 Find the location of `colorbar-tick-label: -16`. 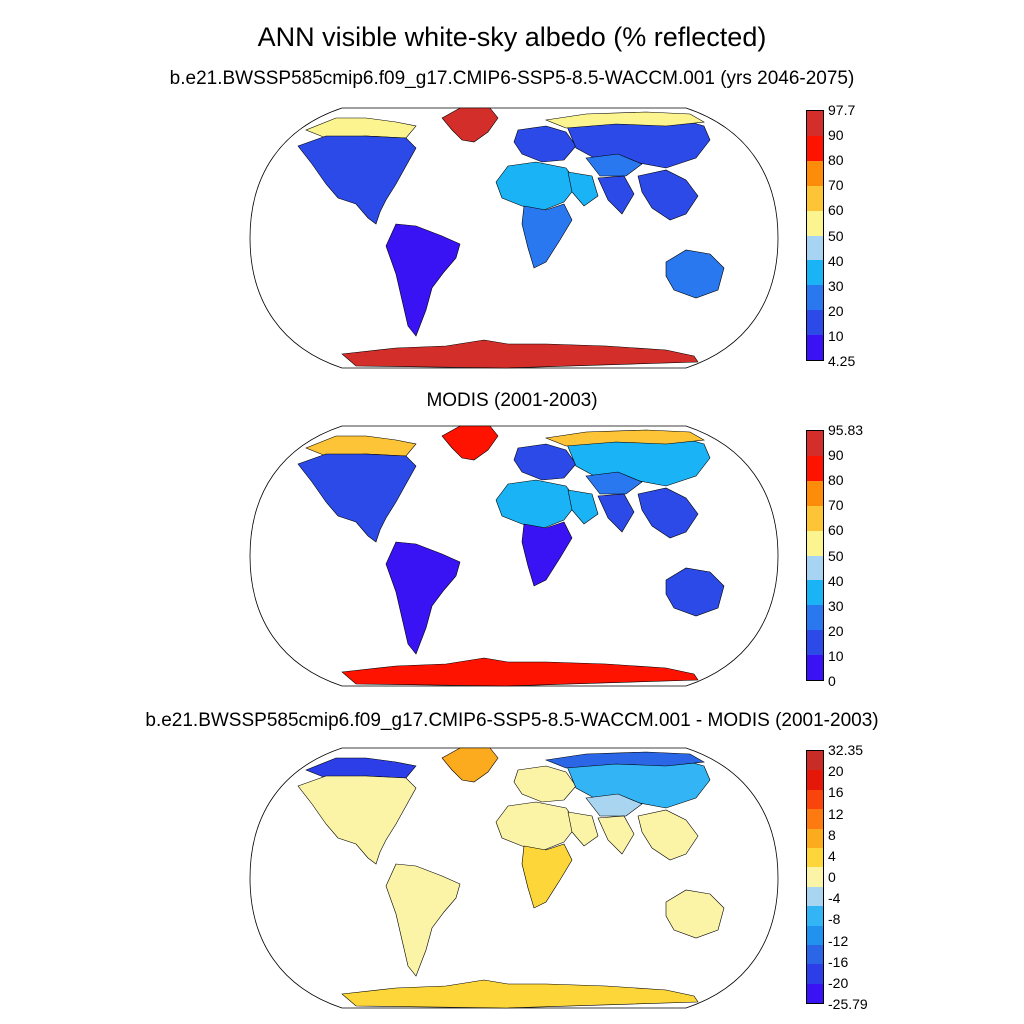

colorbar-tick-label: -16 is located at coordinates (838, 961).